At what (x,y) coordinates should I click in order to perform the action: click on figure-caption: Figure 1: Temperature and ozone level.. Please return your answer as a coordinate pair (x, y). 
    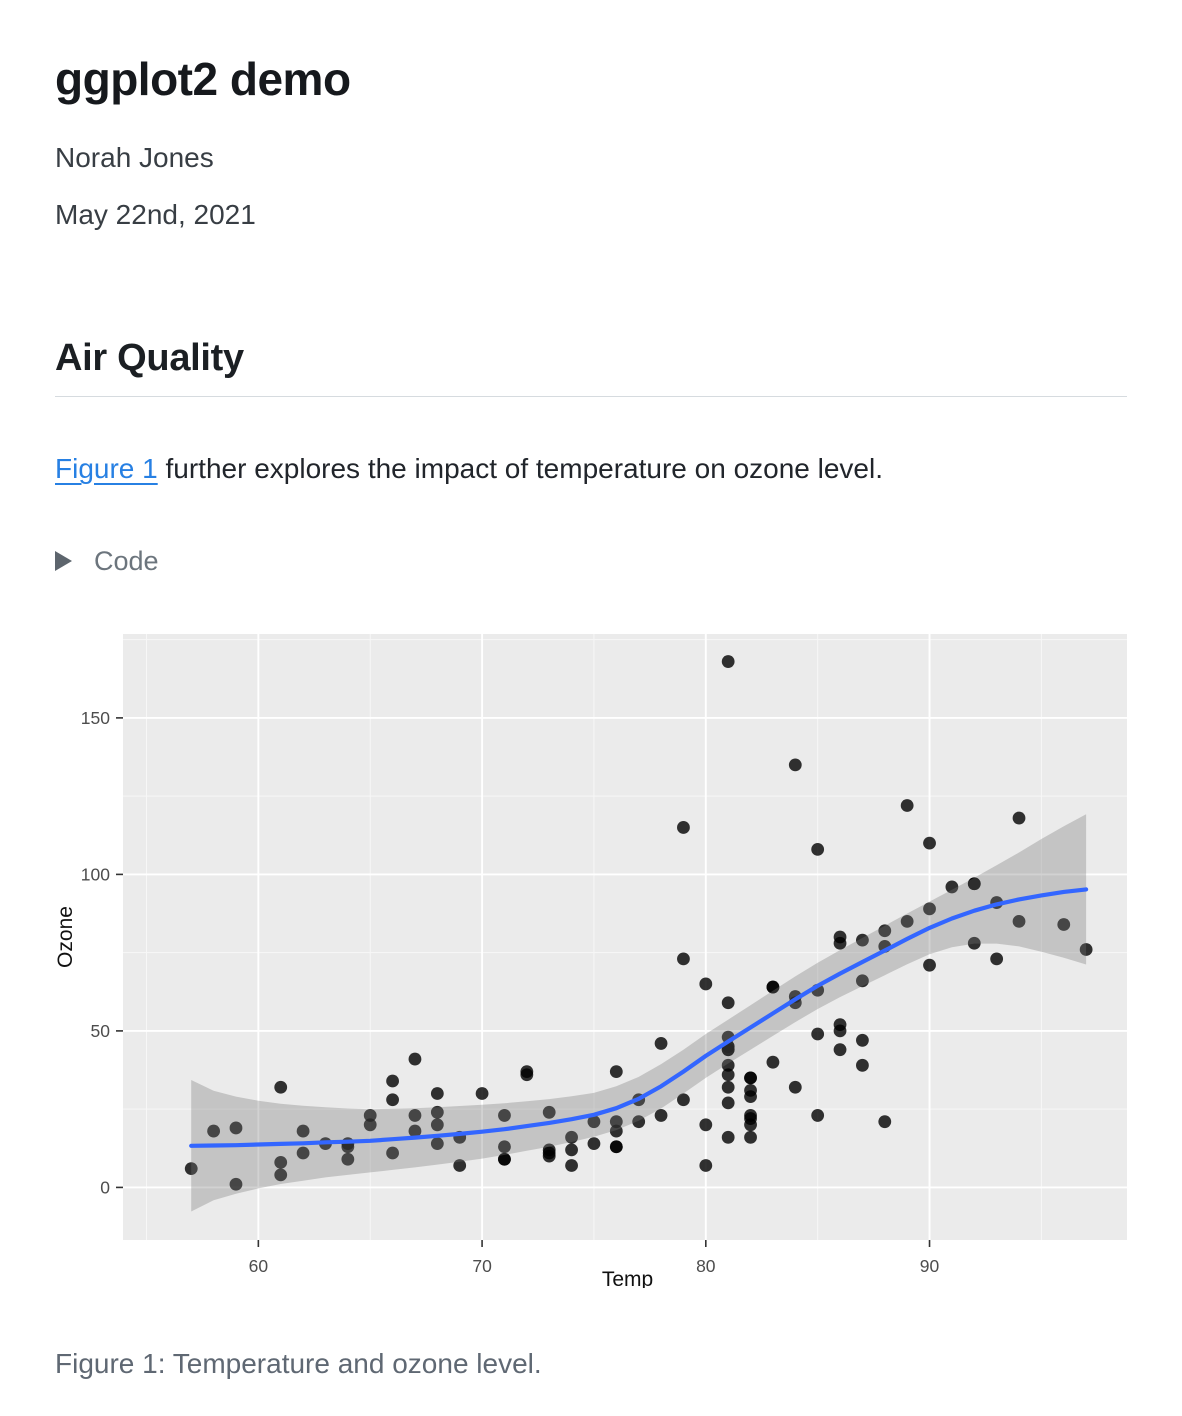
    Looking at the image, I should click on (298, 1363).